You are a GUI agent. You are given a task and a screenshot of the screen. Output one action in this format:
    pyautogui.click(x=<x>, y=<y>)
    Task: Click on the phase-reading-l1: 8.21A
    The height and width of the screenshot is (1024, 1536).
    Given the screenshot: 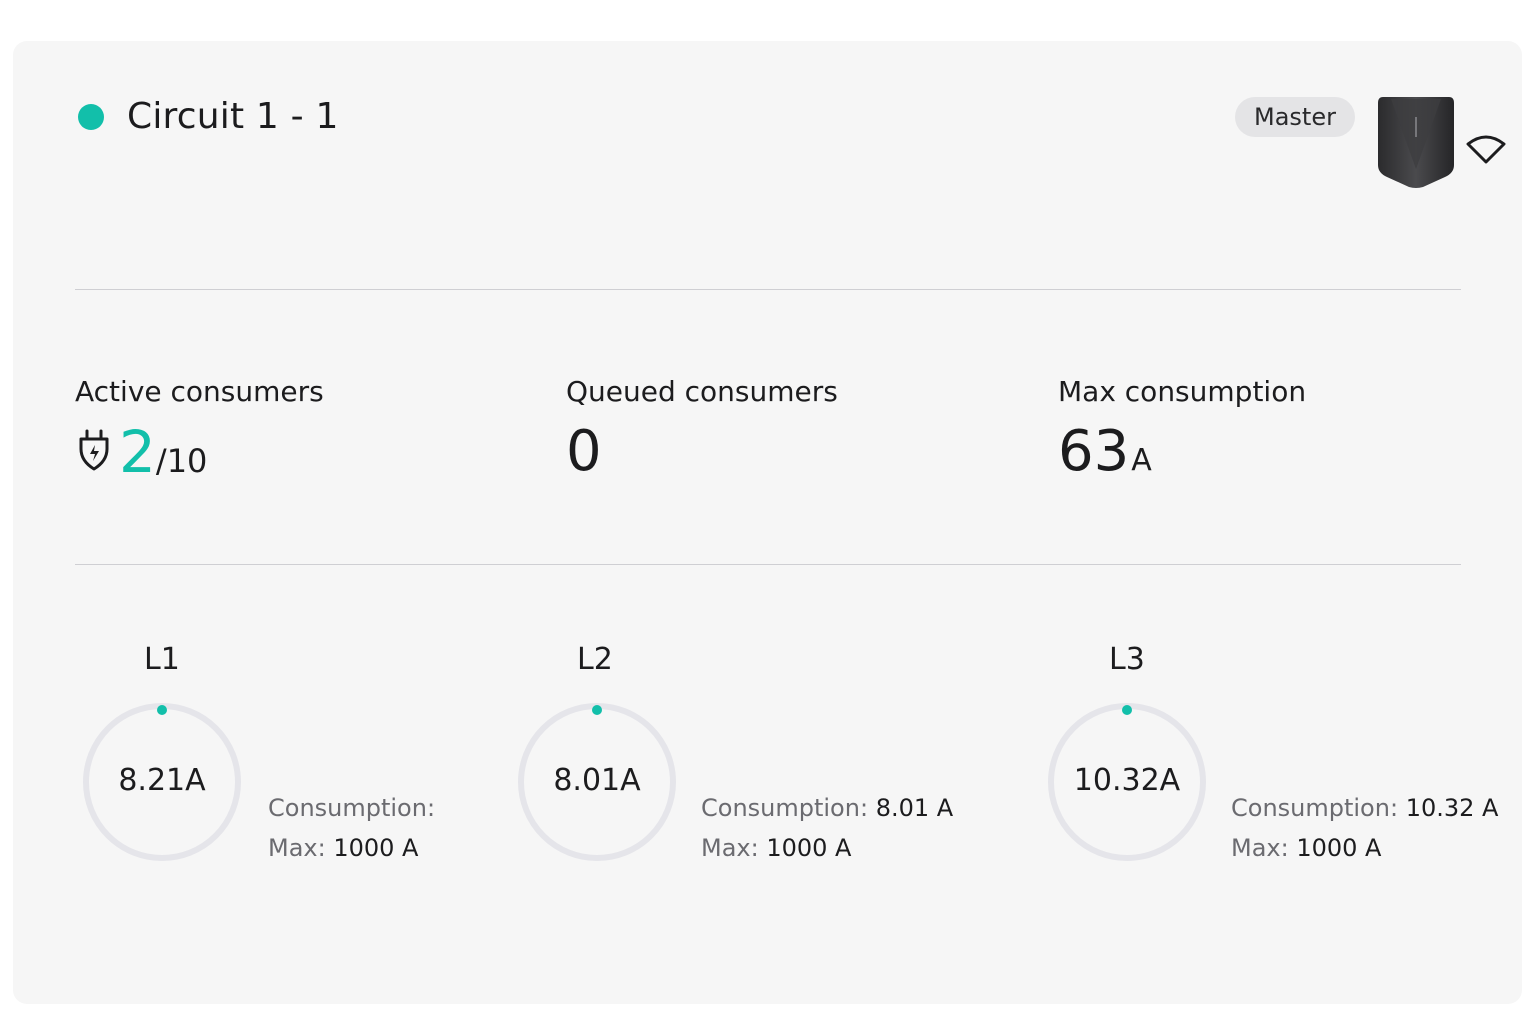 What is the action you would take?
    pyautogui.click(x=162, y=780)
    